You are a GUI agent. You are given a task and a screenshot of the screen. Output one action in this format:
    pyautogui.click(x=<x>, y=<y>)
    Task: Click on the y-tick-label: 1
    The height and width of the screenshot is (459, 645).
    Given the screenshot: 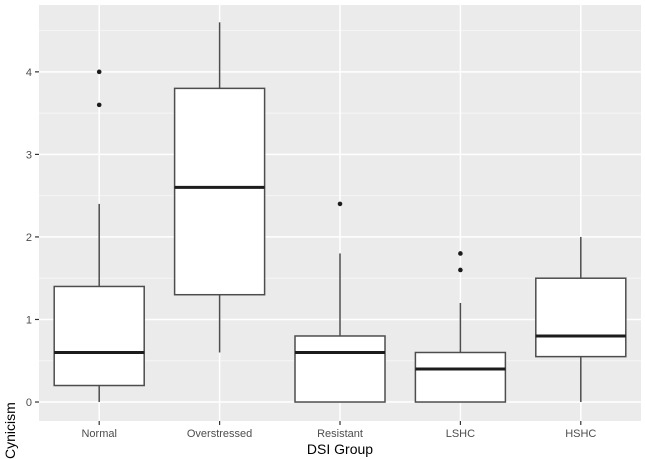 What is the action you would take?
    pyautogui.click(x=29, y=320)
    